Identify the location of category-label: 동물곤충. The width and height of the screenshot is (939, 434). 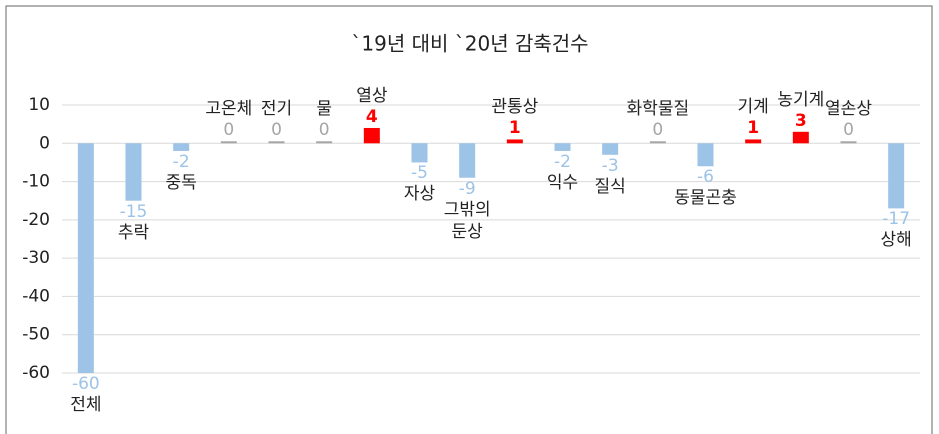
(705, 198).